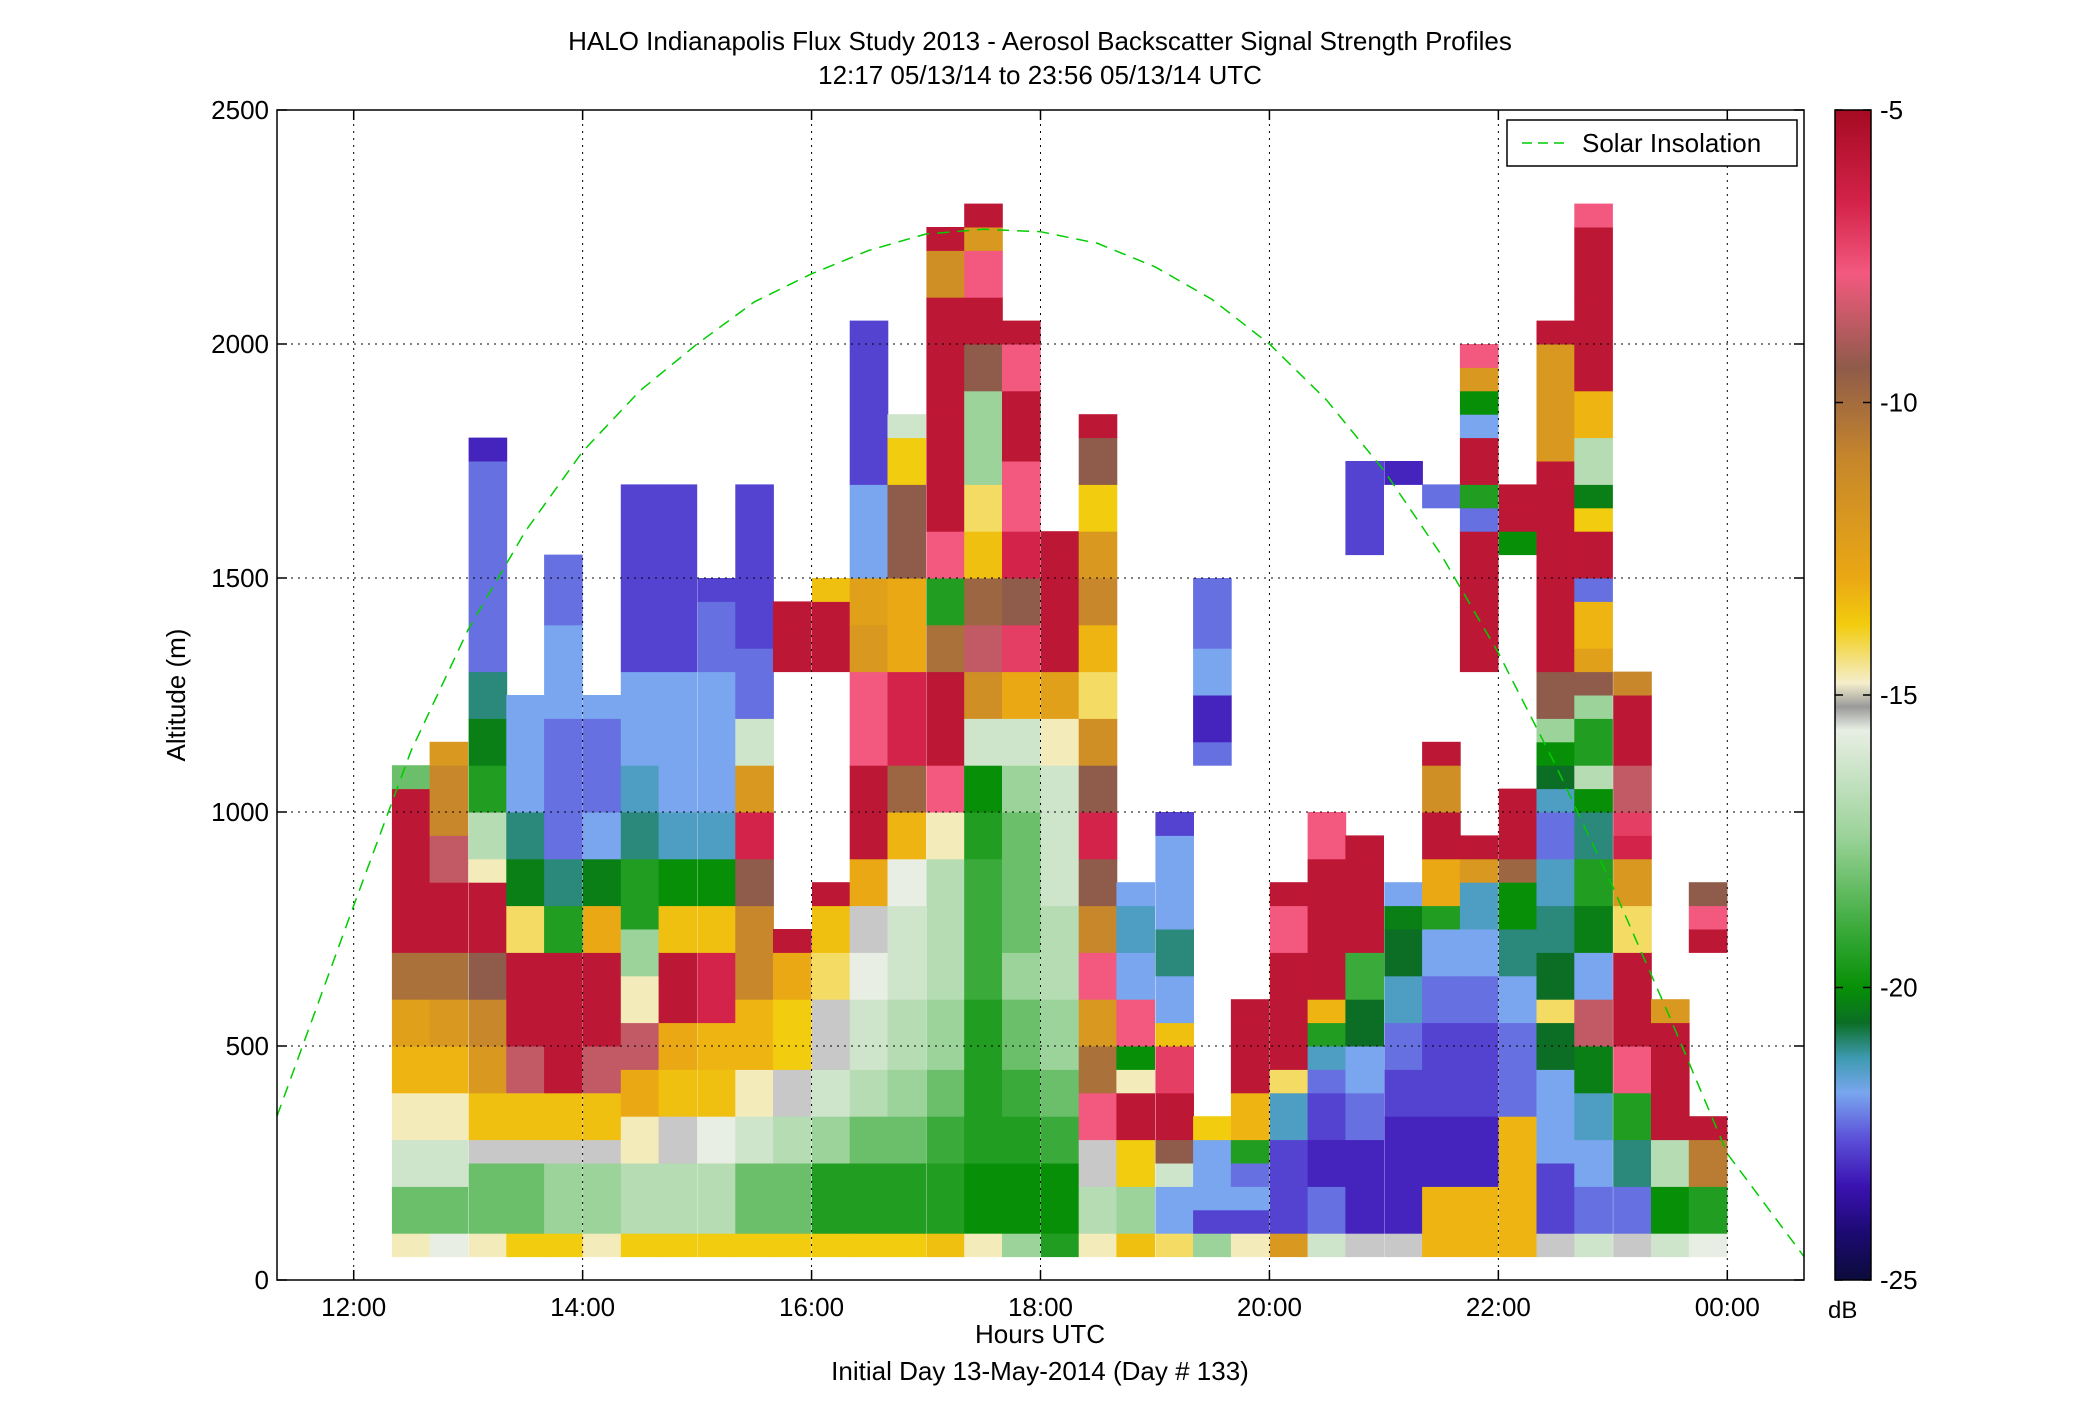  What do you see at coordinates (240, 578) in the screenshot?
I see `y-tick-label: 1500` at bounding box center [240, 578].